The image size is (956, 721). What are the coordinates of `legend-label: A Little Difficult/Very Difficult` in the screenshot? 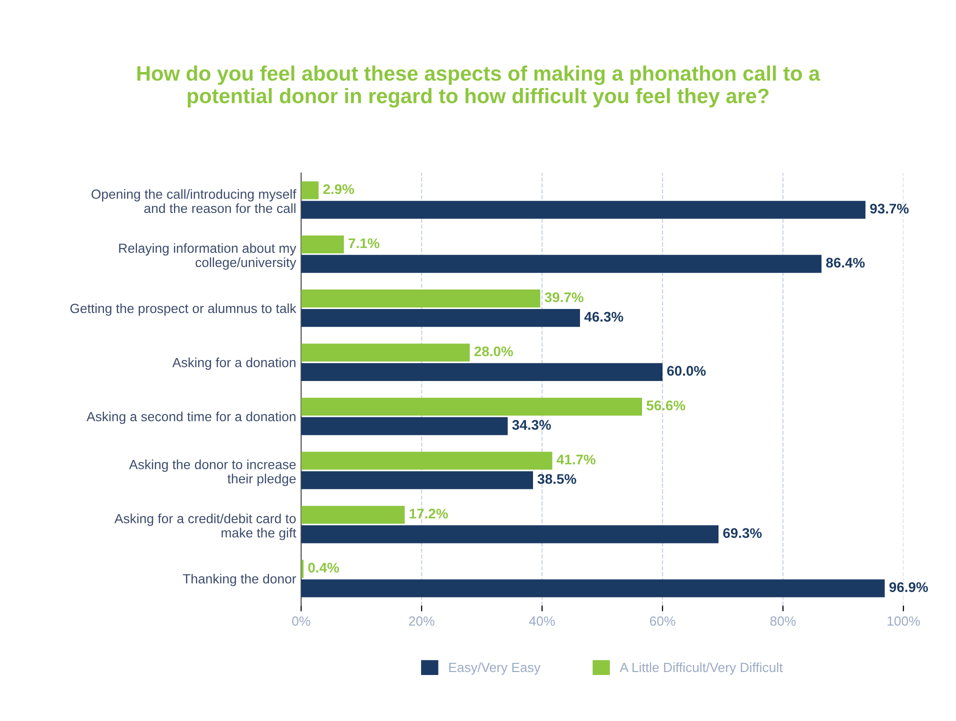 It's located at (701, 668).